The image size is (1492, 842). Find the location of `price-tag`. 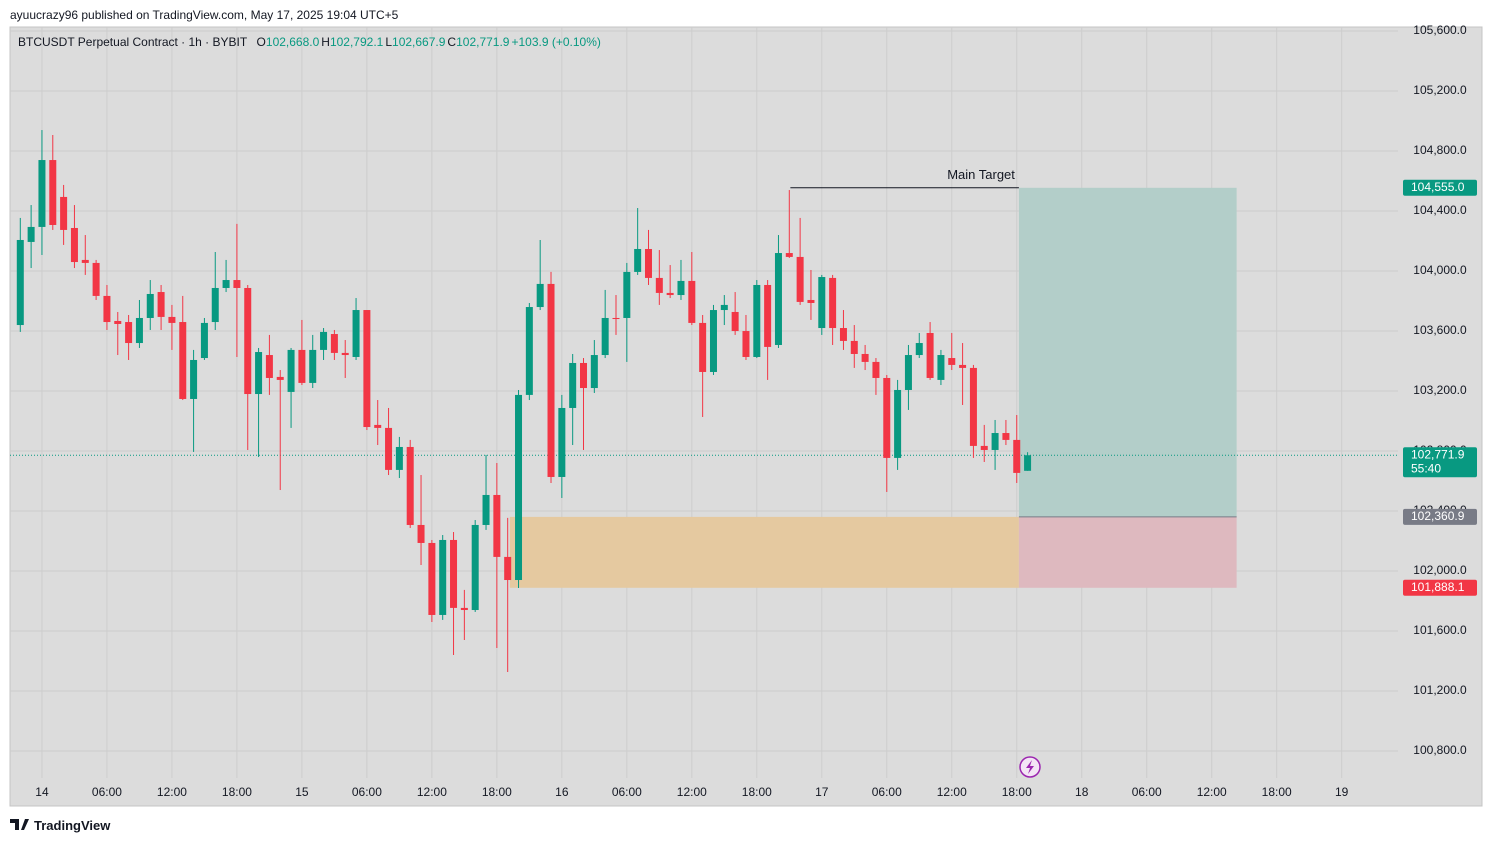

price-tag is located at coordinates (1440, 587).